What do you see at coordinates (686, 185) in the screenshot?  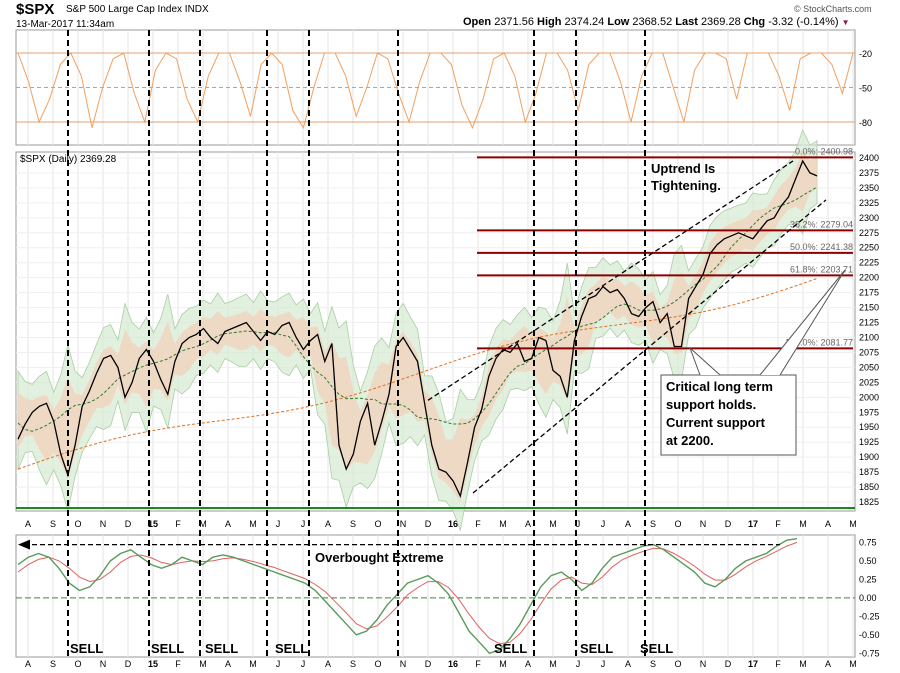 I see `annotation-uptrend: Tightening.` at bounding box center [686, 185].